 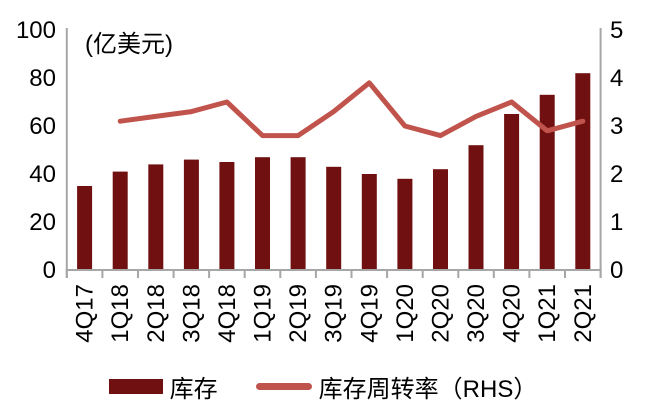 What do you see at coordinates (369, 313) in the screenshot?
I see `x-axis-label-4Q19: 4Q19` at bounding box center [369, 313].